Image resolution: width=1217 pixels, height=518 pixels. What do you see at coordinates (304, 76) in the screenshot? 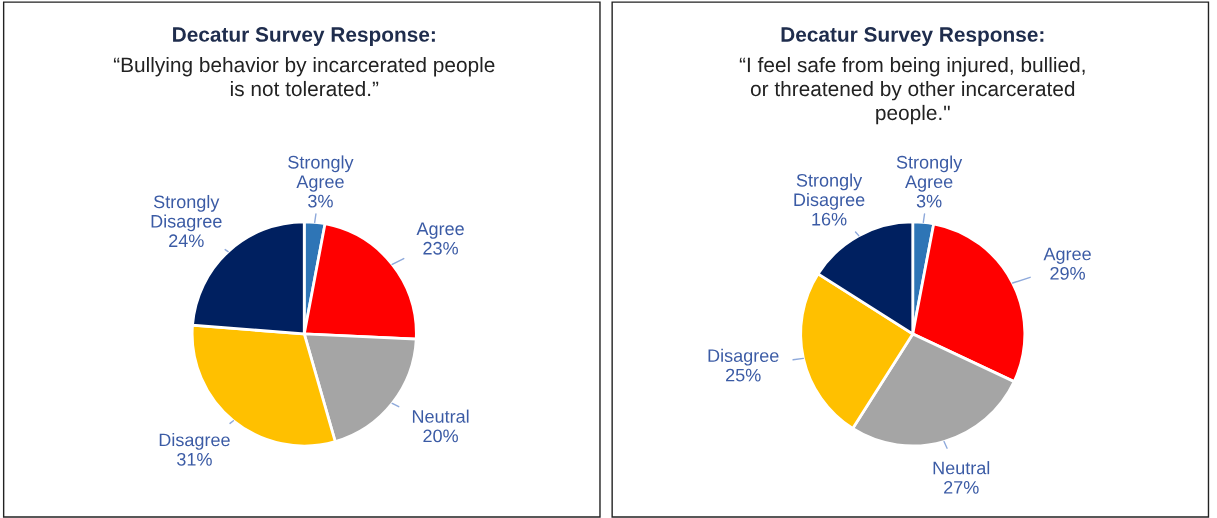
I see `chart-subtitle: “Bullying behavior by incarcerated people is not tolerated.”` at bounding box center [304, 76].